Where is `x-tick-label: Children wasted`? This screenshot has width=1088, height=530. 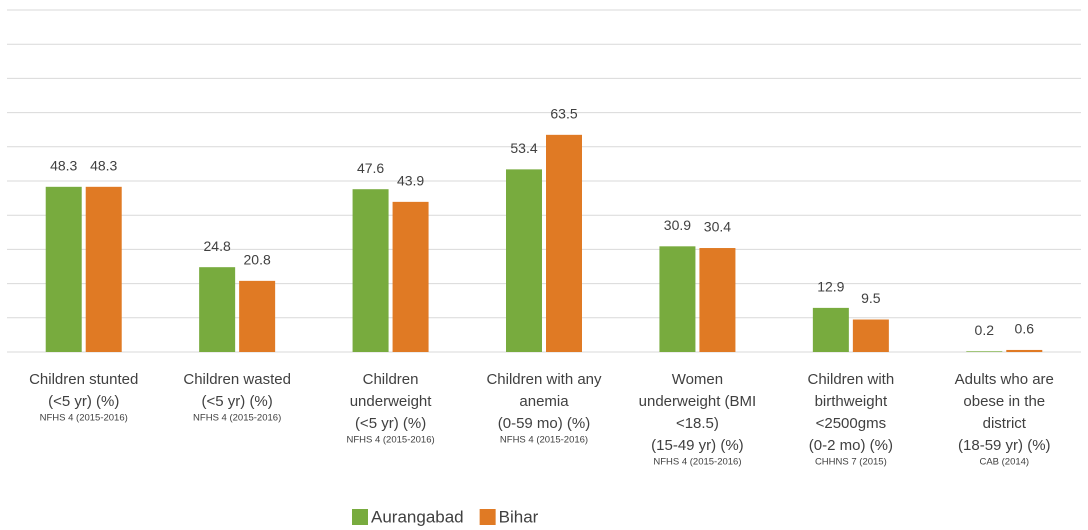 x-tick-label: Children wasted is located at coordinates (237, 379).